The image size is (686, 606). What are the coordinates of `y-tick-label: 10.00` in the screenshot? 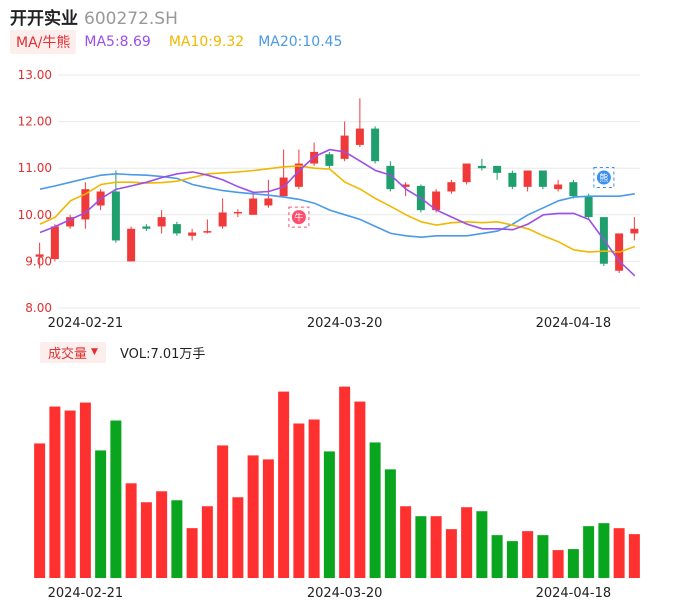 It's located at (35, 215).